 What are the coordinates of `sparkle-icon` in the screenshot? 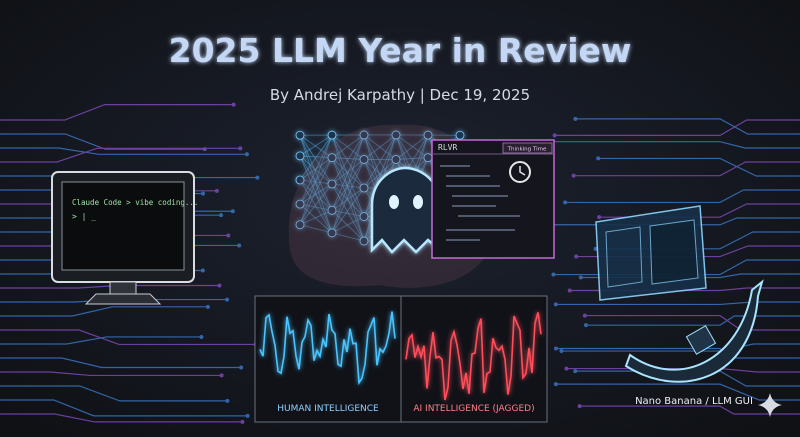 It's located at (770, 405).